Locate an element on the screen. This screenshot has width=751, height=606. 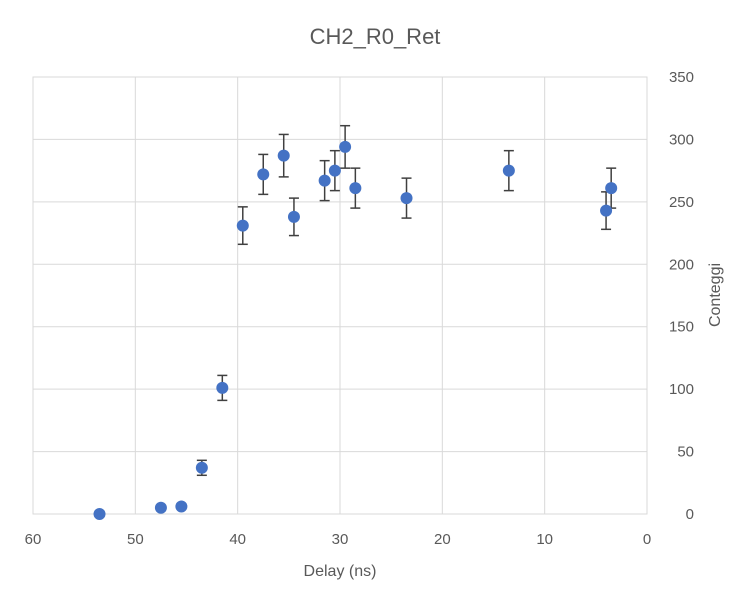
x-tick-label: 0 is located at coordinates (647, 539).